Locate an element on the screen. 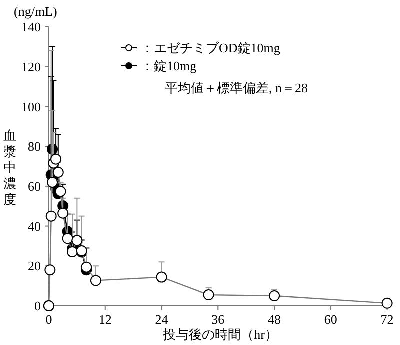 Image resolution: width=400 pixels, height=345 pixels. annotation: 平均値＋標準偏差, n＝28 is located at coordinates (236, 88).